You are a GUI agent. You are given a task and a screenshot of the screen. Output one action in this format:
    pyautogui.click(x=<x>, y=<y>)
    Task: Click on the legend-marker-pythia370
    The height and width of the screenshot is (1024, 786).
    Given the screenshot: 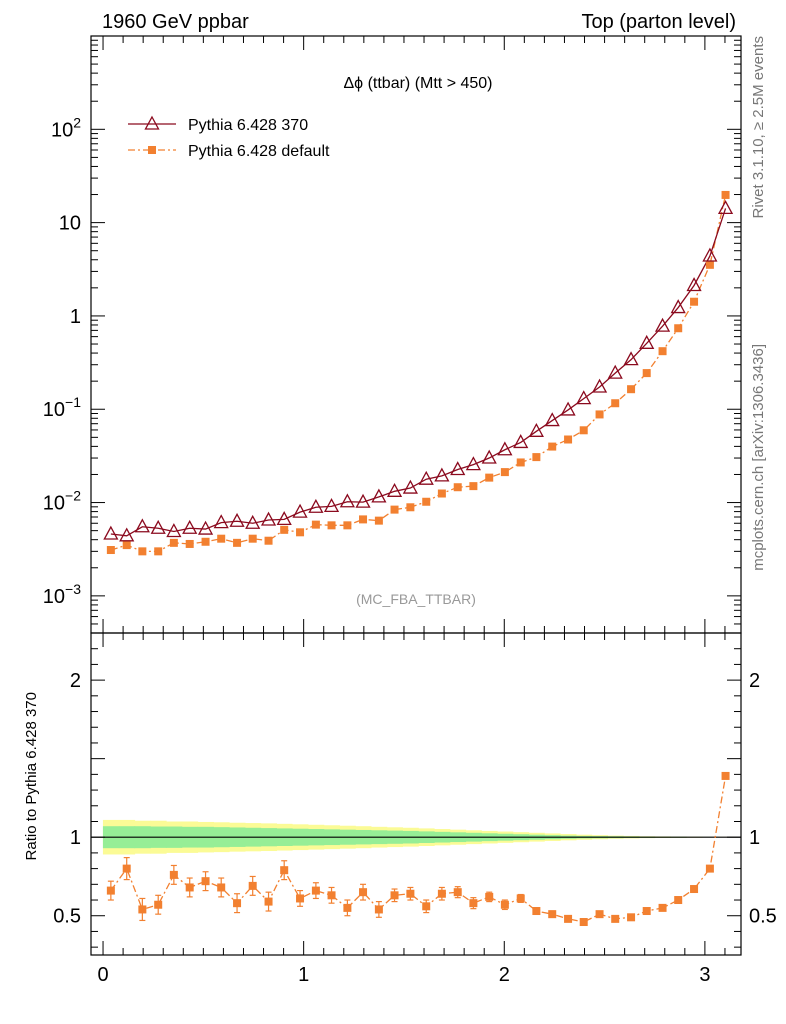 What is the action you would take?
    pyautogui.click(x=152, y=122)
    